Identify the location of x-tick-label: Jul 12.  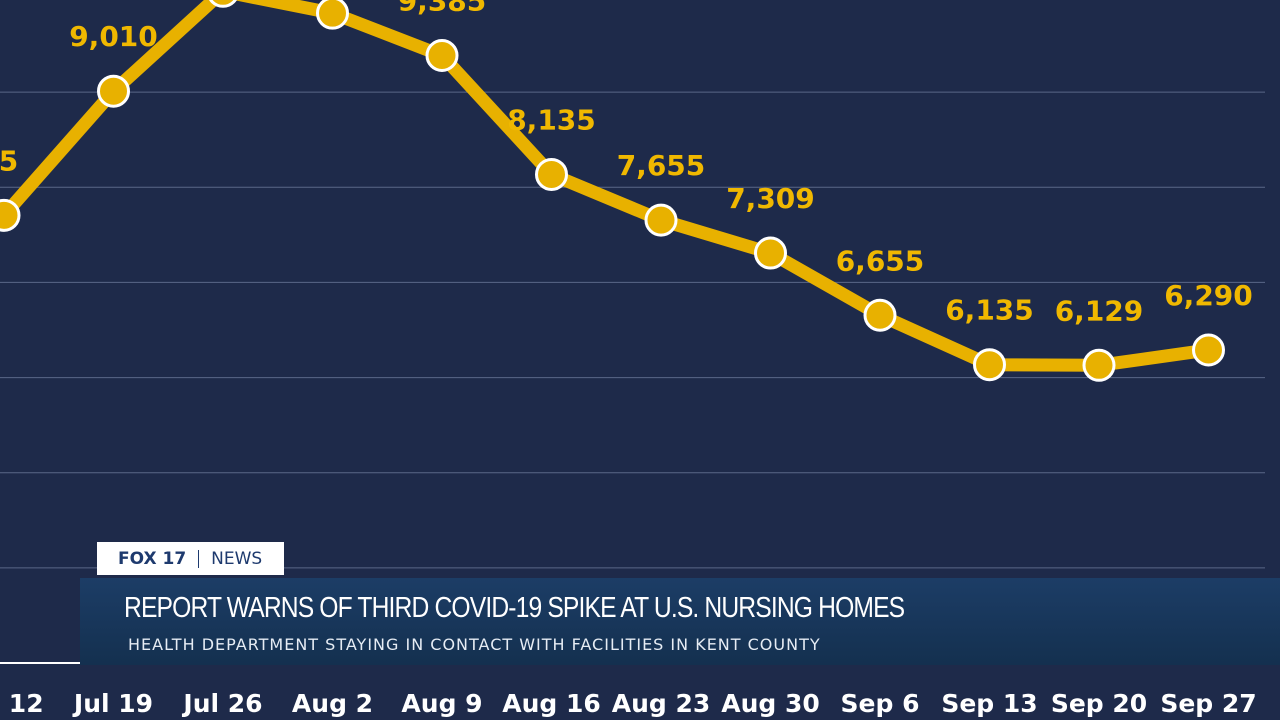
(22, 703).